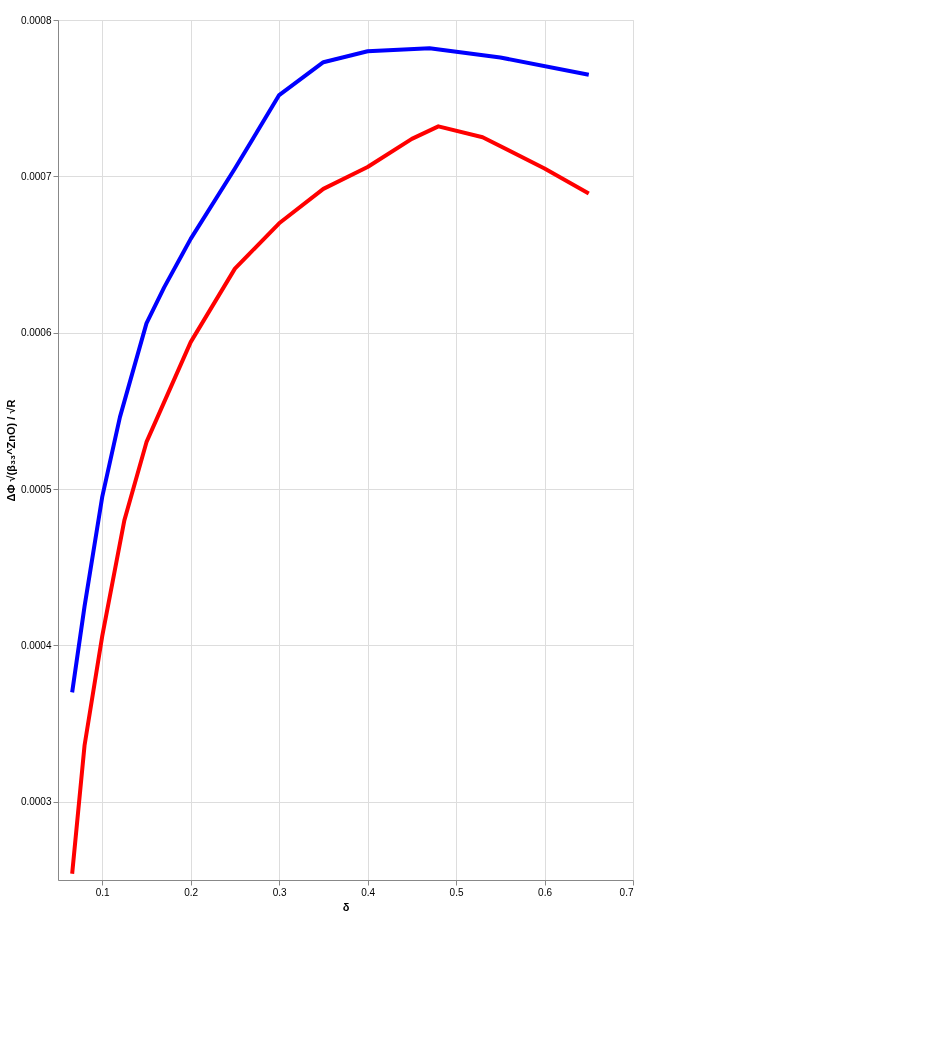  I want to click on y-tick-label: 0.0003, so click(36, 802).